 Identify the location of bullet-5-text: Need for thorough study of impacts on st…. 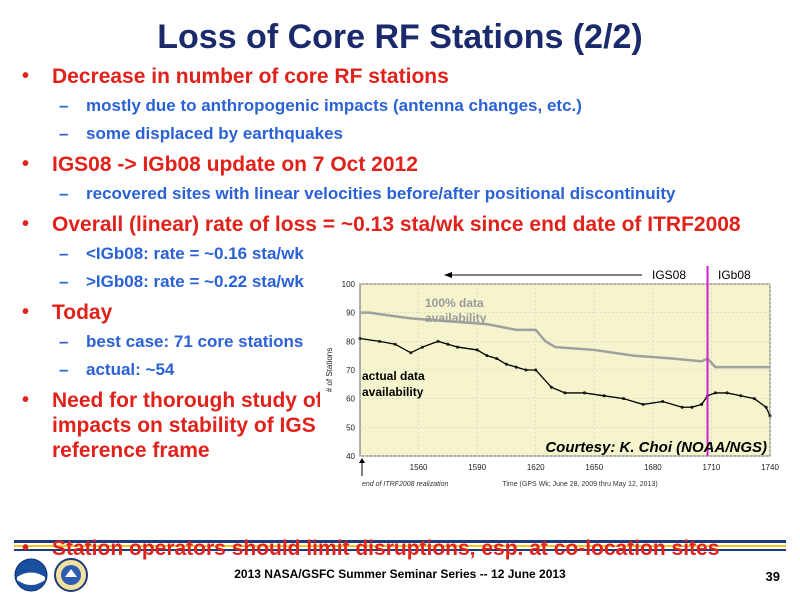
(187, 425).